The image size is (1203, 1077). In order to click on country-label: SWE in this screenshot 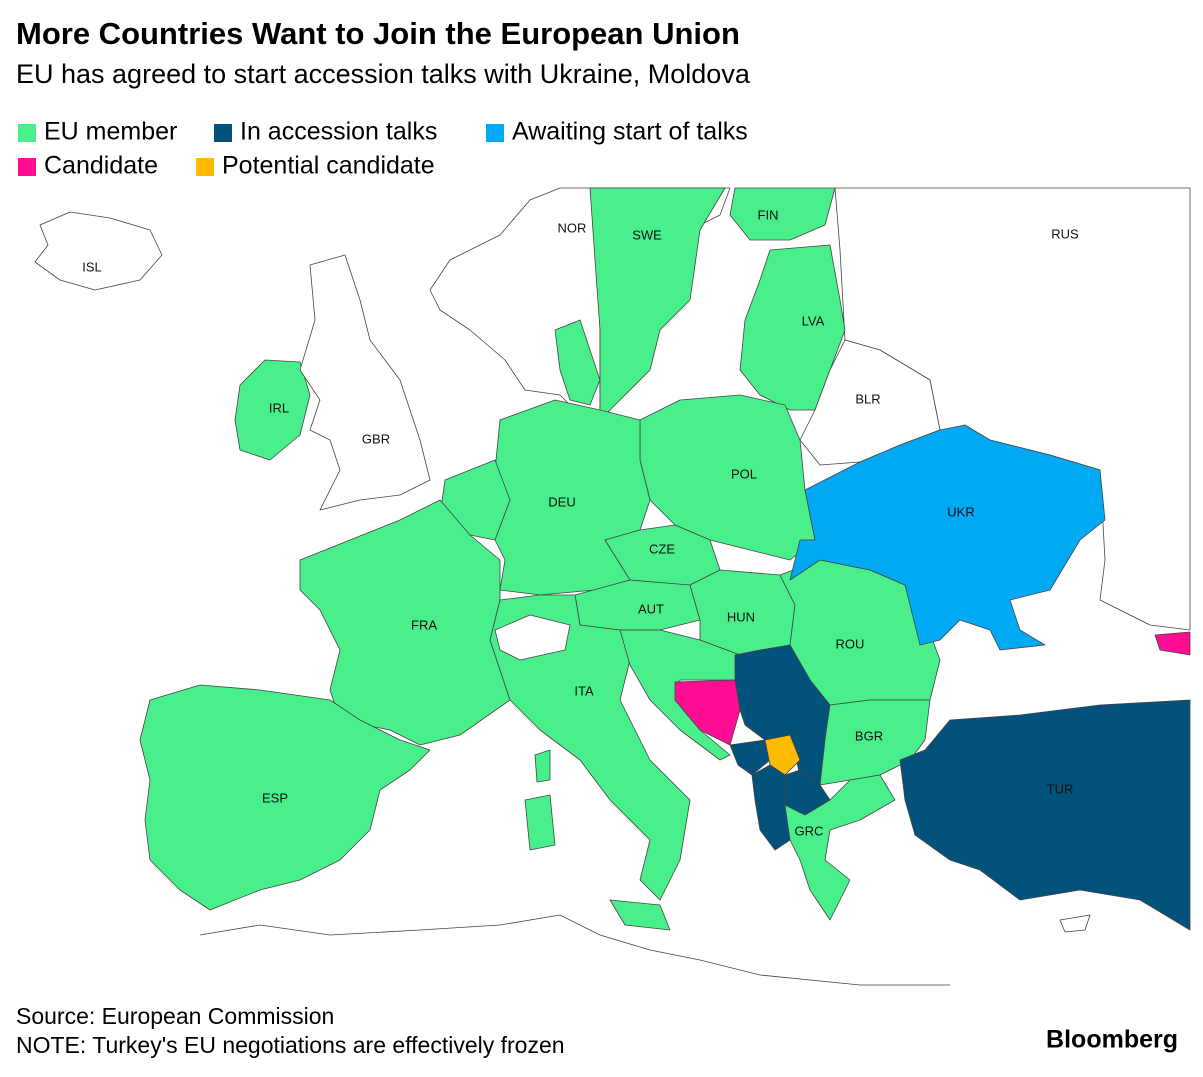, I will do `click(647, 234)`.